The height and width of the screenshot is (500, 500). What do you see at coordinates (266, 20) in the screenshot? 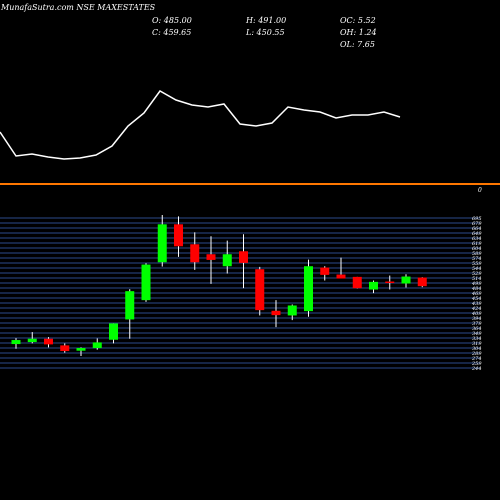
I see `high-value: H: 491.00` at bounding box center [266, 20].